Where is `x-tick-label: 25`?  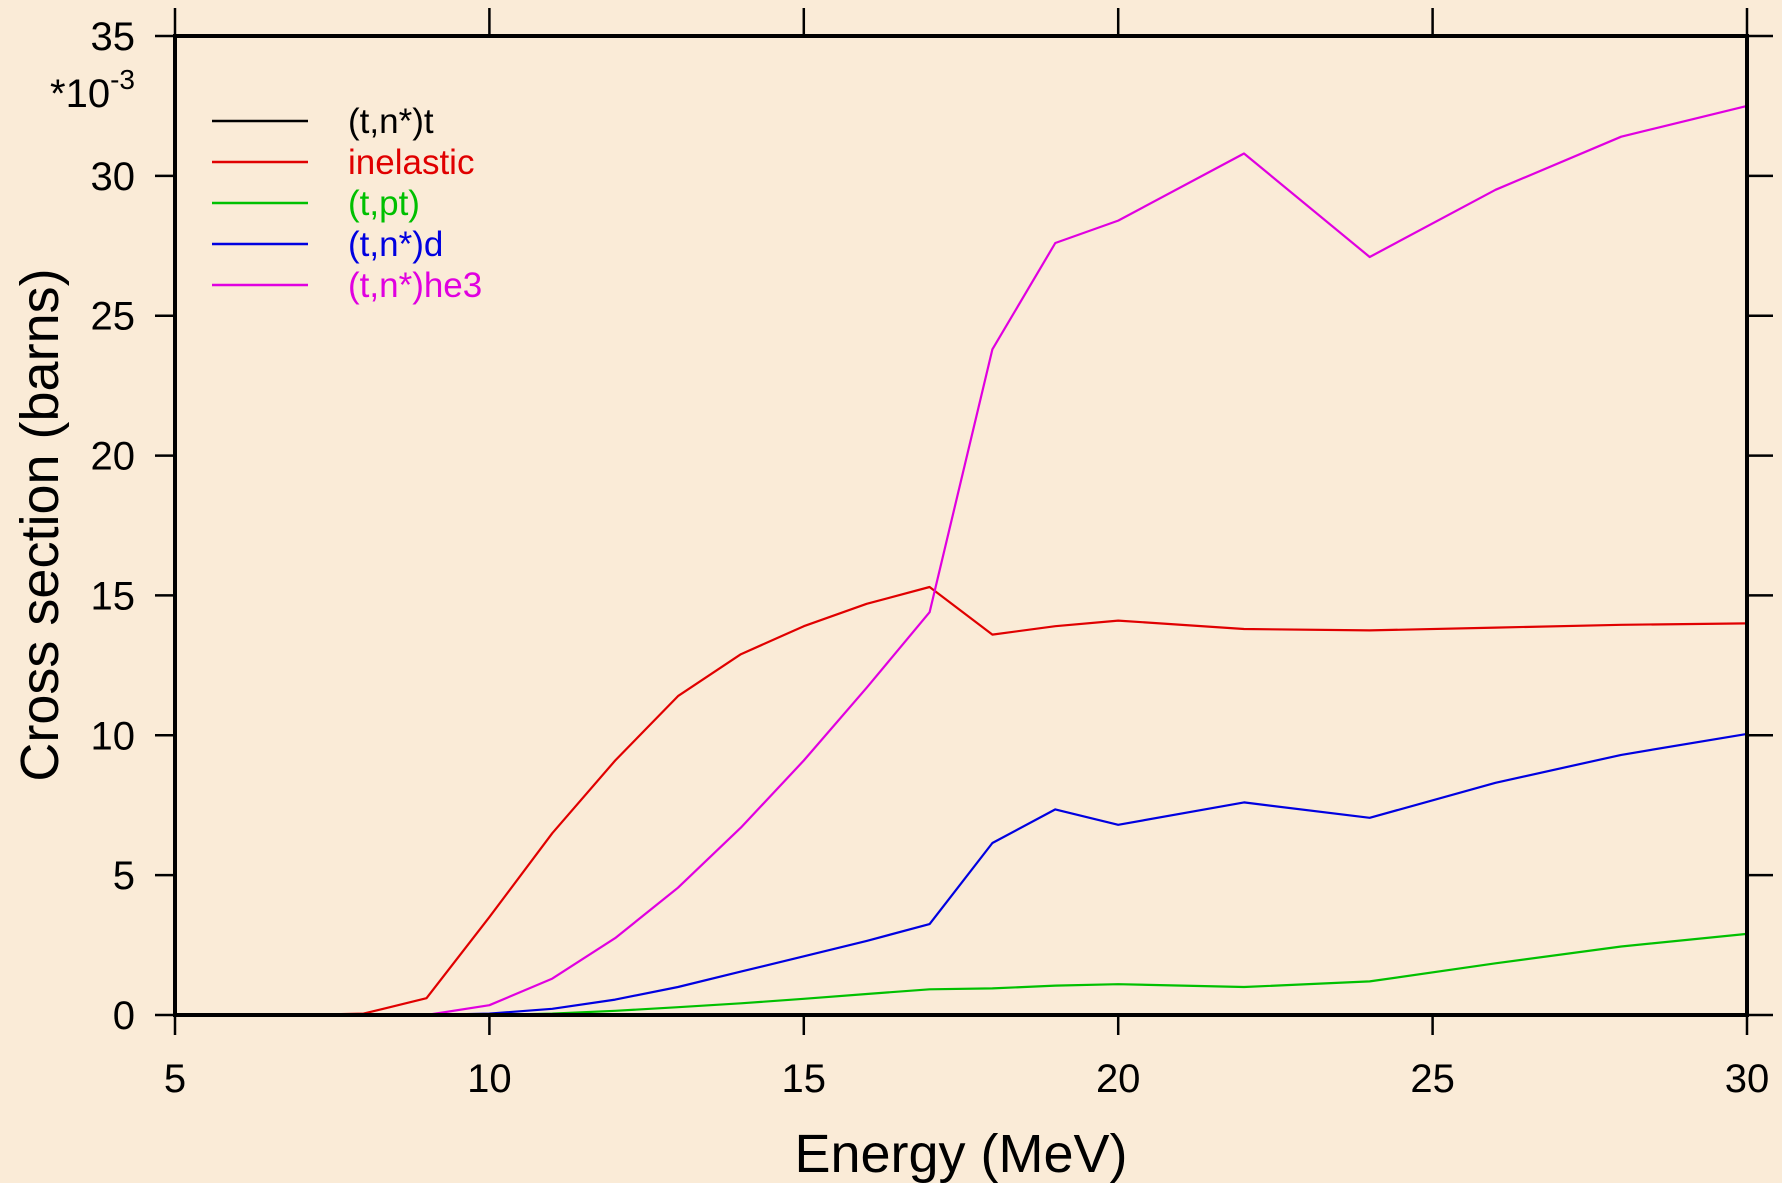 x-tick-label: 25 is located at coordinates (1432, 1079).